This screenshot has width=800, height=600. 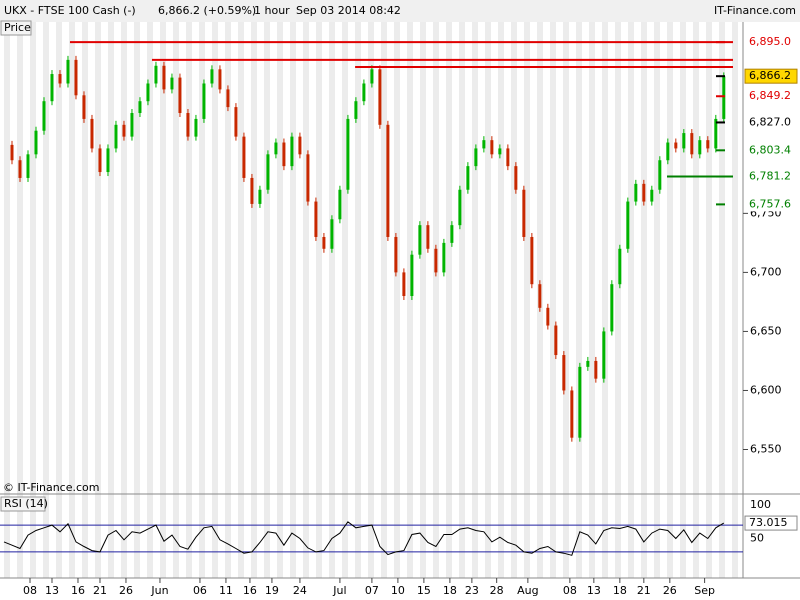 What do you see at coordinates (300, 590) in the screenshot?
I see `x-tick-label: 24` at bounding box center [300, 590].